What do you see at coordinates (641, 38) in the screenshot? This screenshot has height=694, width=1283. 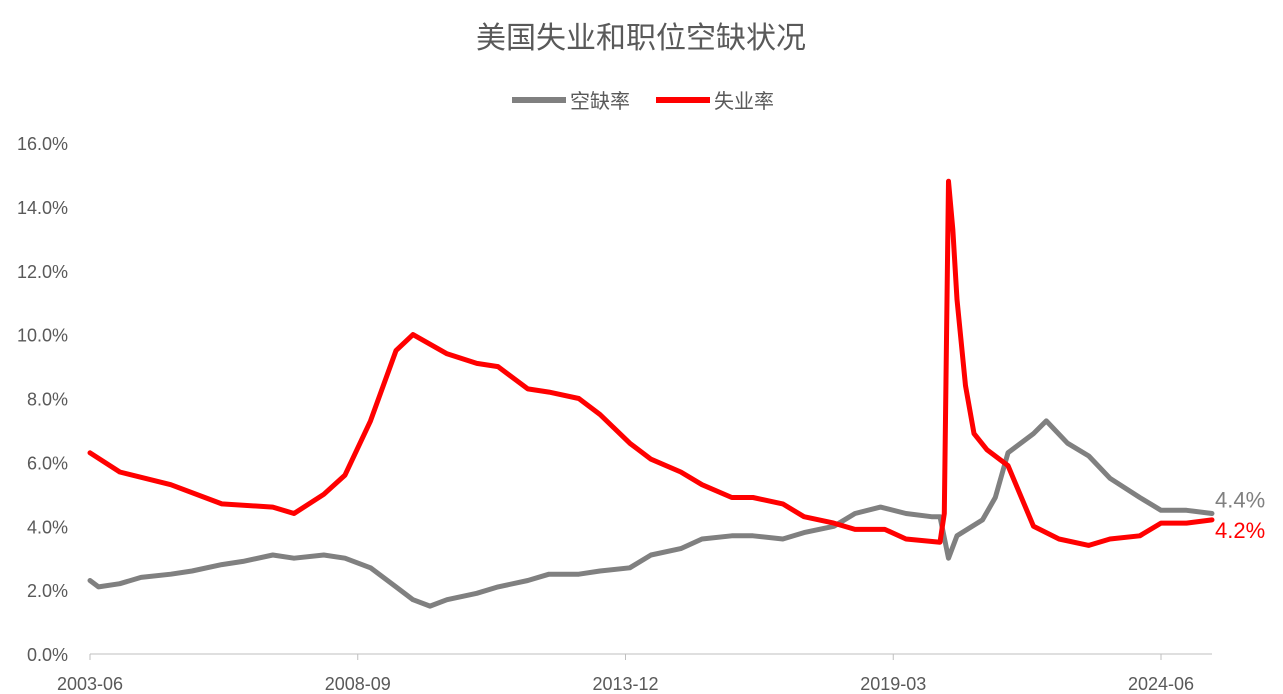 I see `chart-title: 美国失业和职位空缺状况` at bounding box center [641, 38].